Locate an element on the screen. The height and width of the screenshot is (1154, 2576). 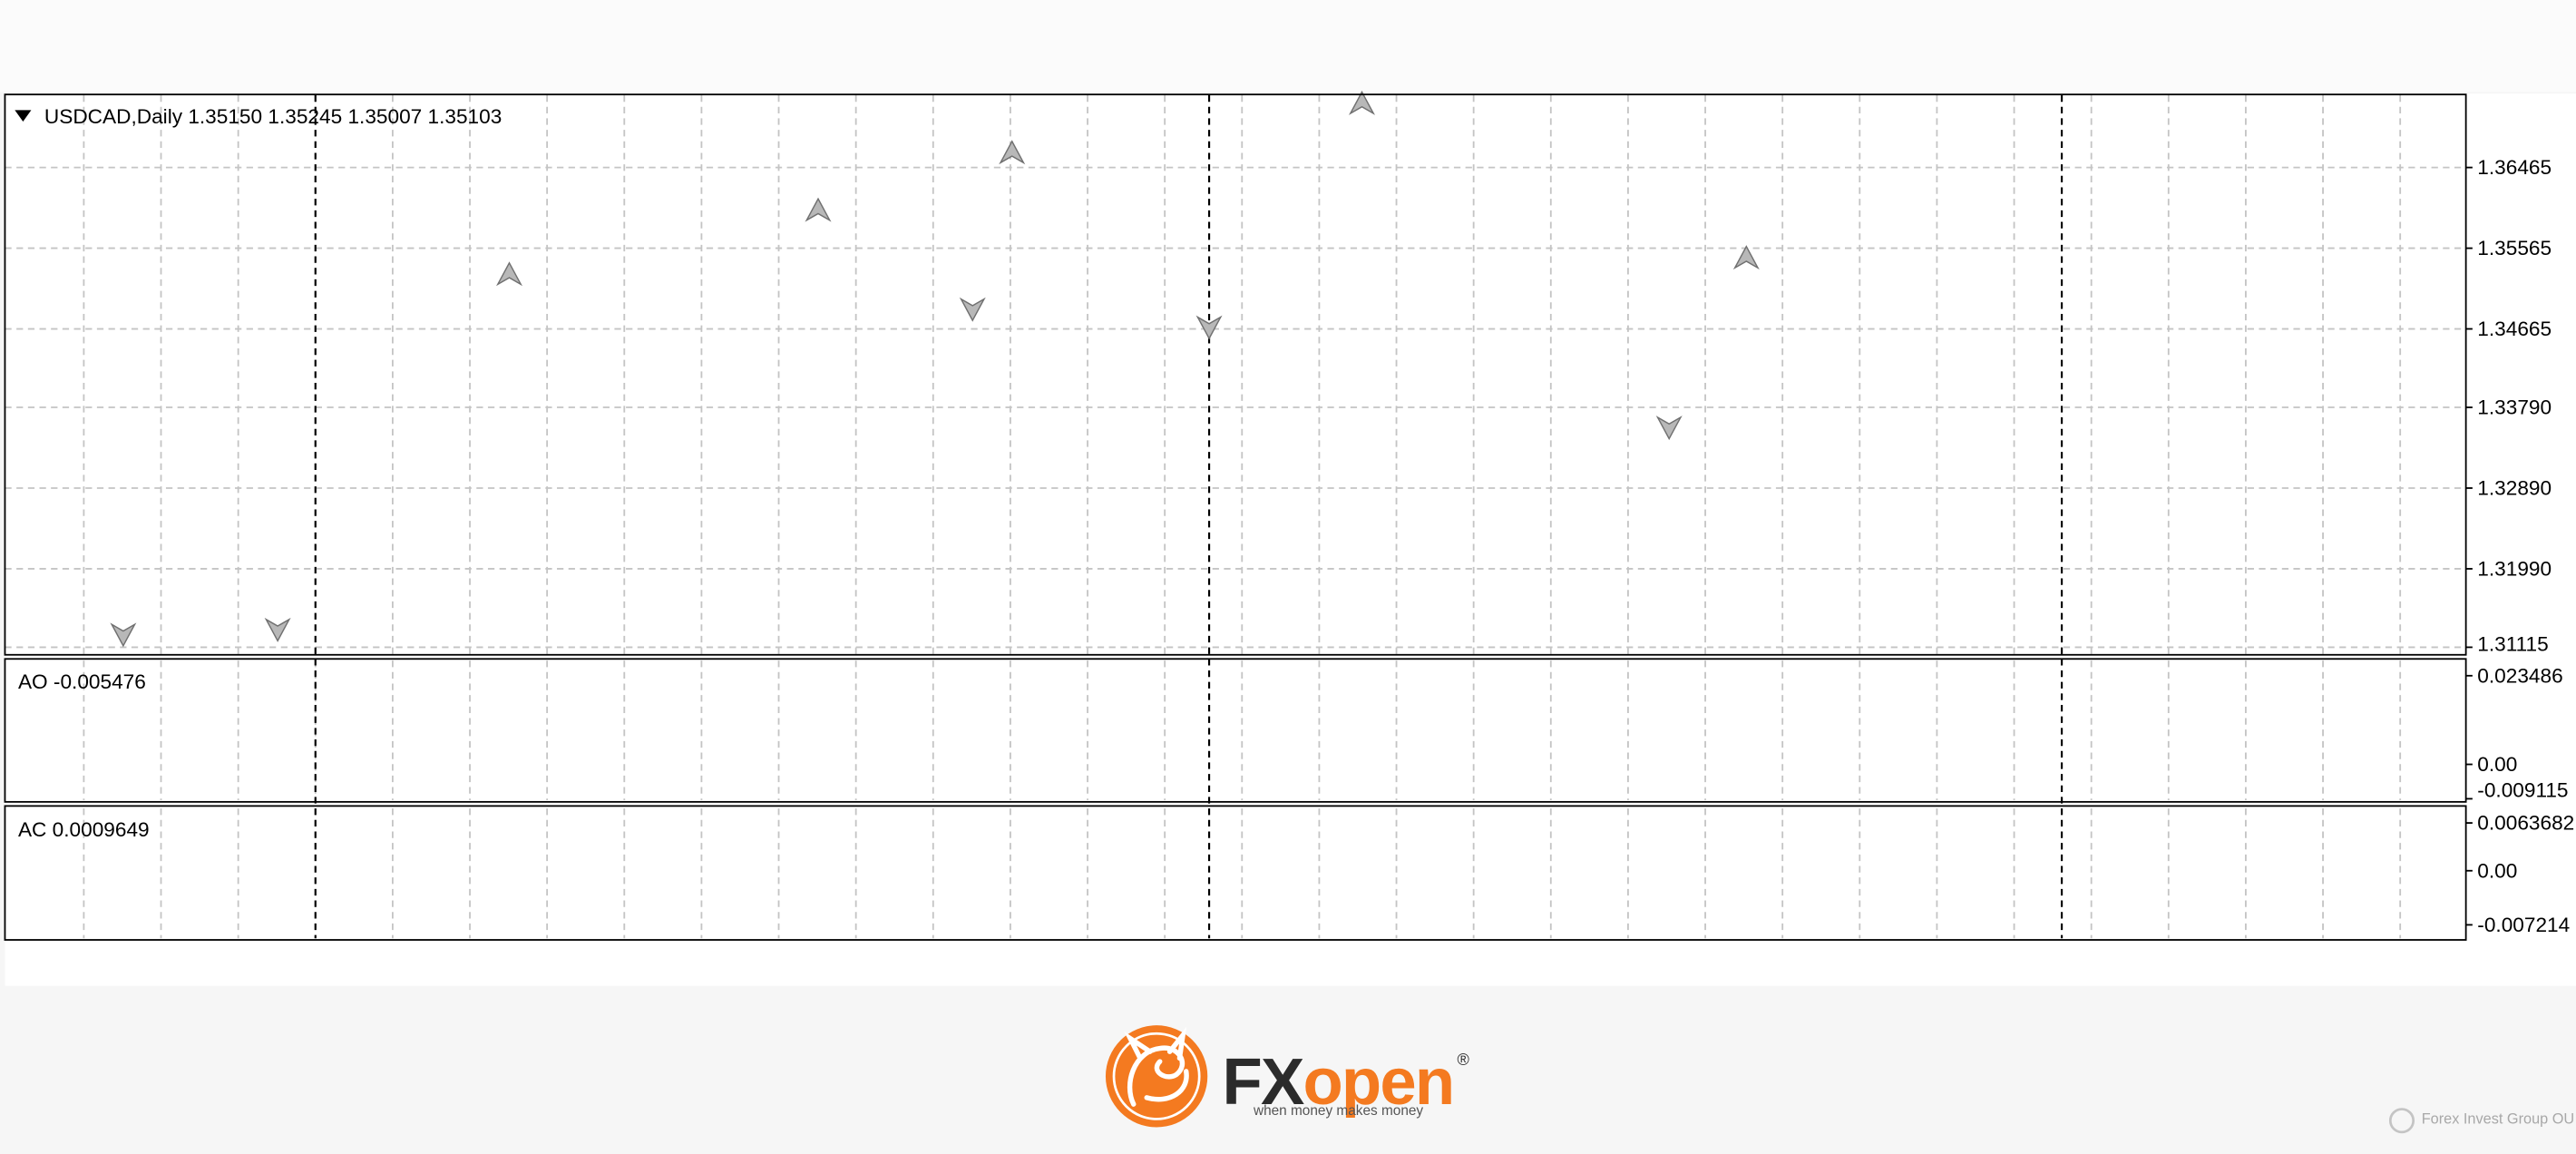
brand-name: FXopen is located at coordinates (1338, 1081).